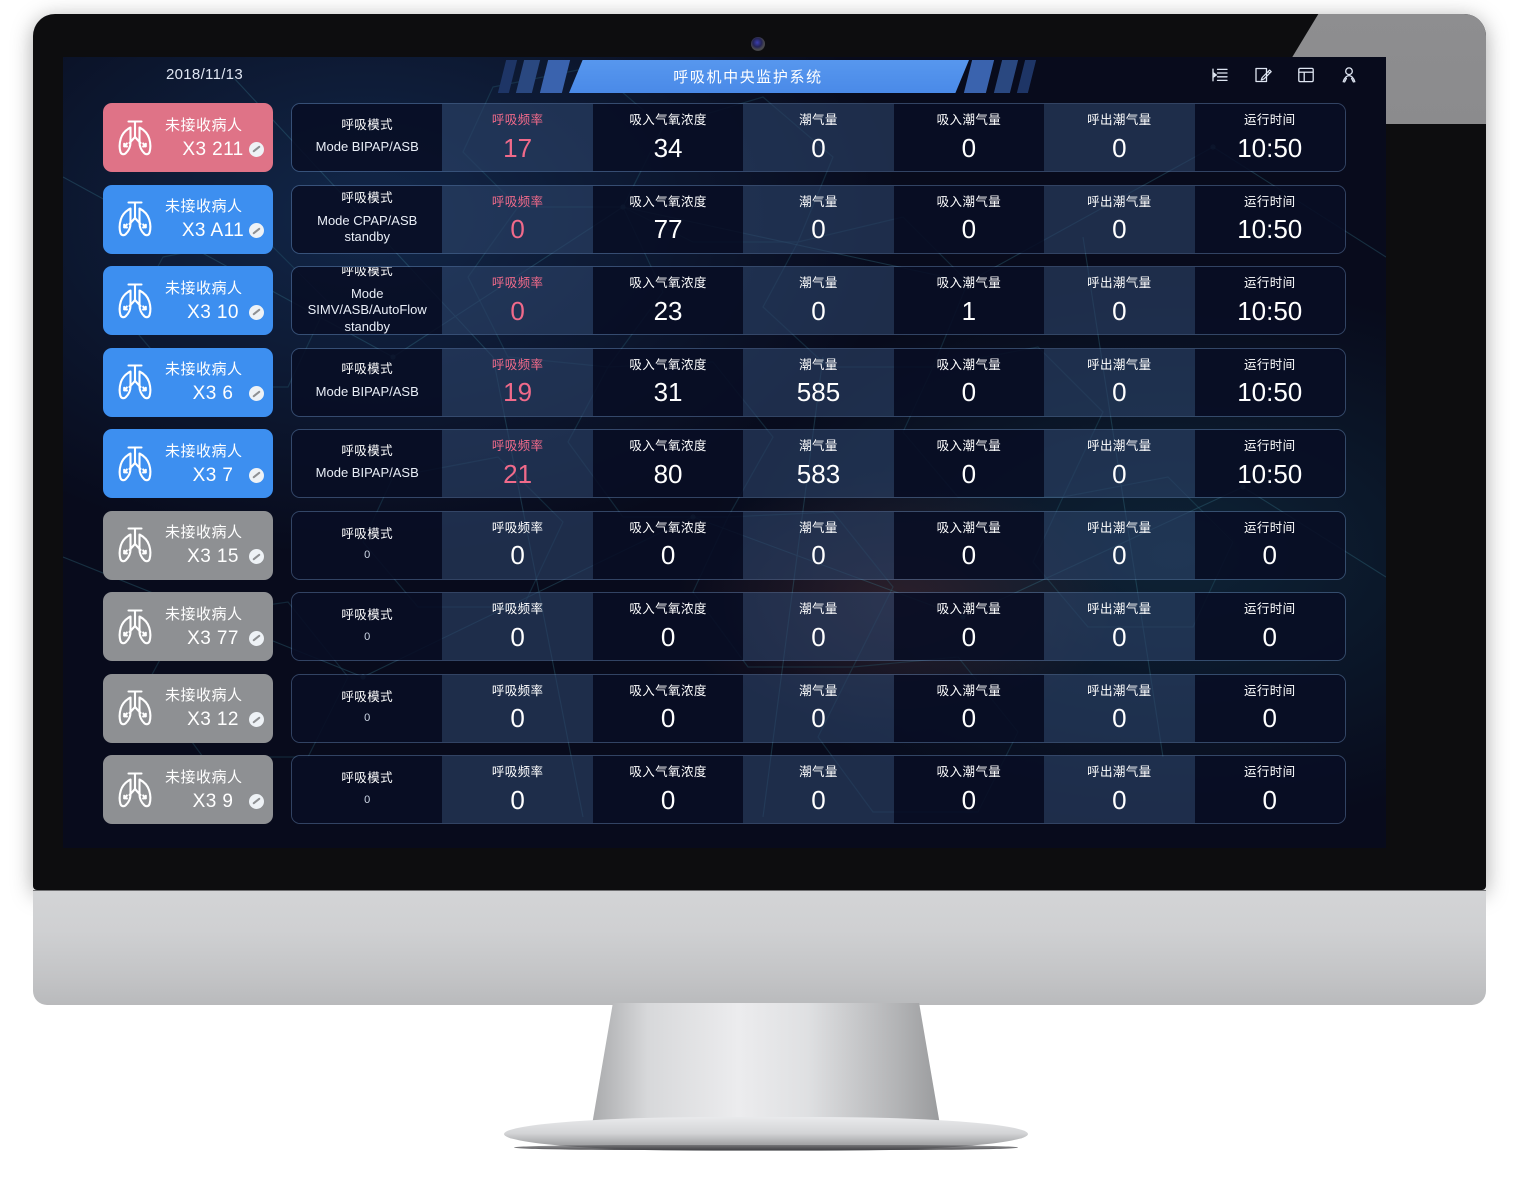 The height and width of the screenshot is (1184, 1532). I want to click on metric-cell-vt: 潮气量 583, so click(818, 463).